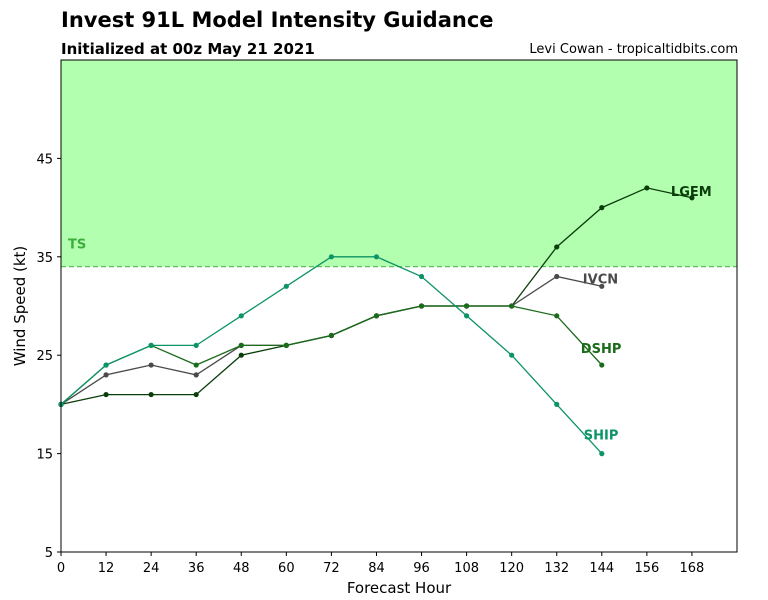  What do you see at coordinates (399, 588) in the screenshot?
I see `x-axis-label: Forecast Hour` at bounding box center [399, 588].